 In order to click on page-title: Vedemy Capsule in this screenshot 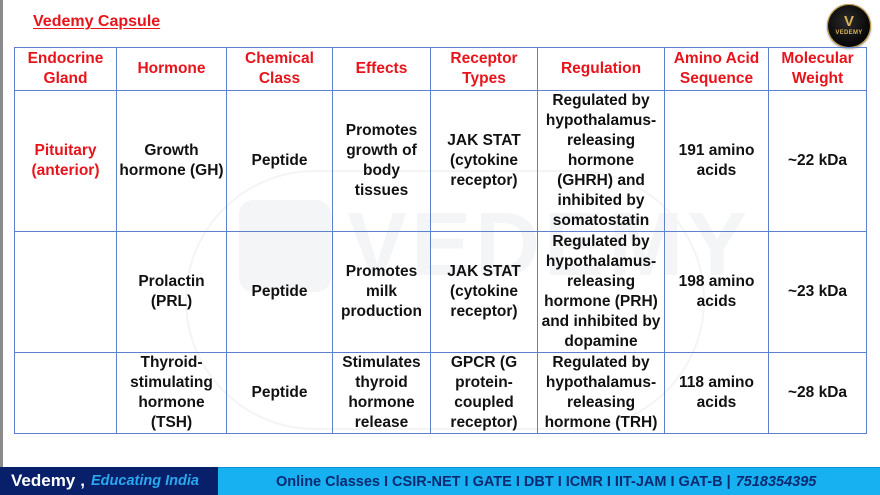, I will do `click(97, 21)`.